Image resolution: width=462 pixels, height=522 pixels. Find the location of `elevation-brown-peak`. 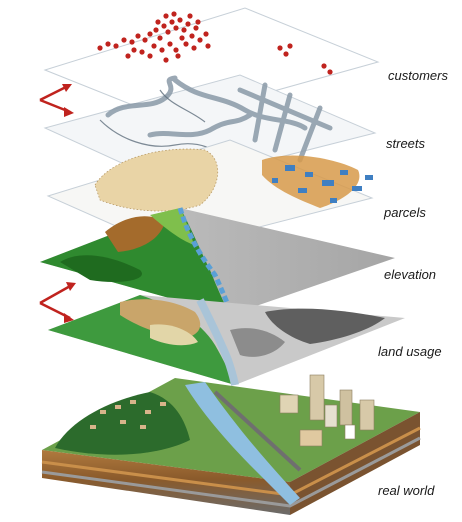

elevation-brown-peak is located at coordinates (135, 234).